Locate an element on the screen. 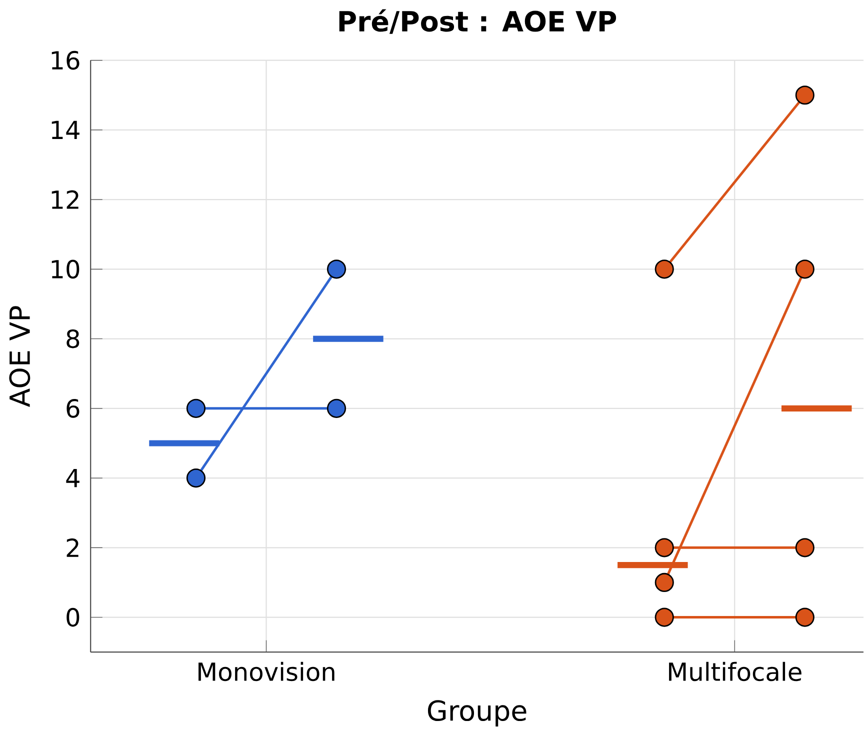 Image resolution: width=864 pixels, height=736 pixels. y-tick-label: 14 is located at coordinates (66, 130).